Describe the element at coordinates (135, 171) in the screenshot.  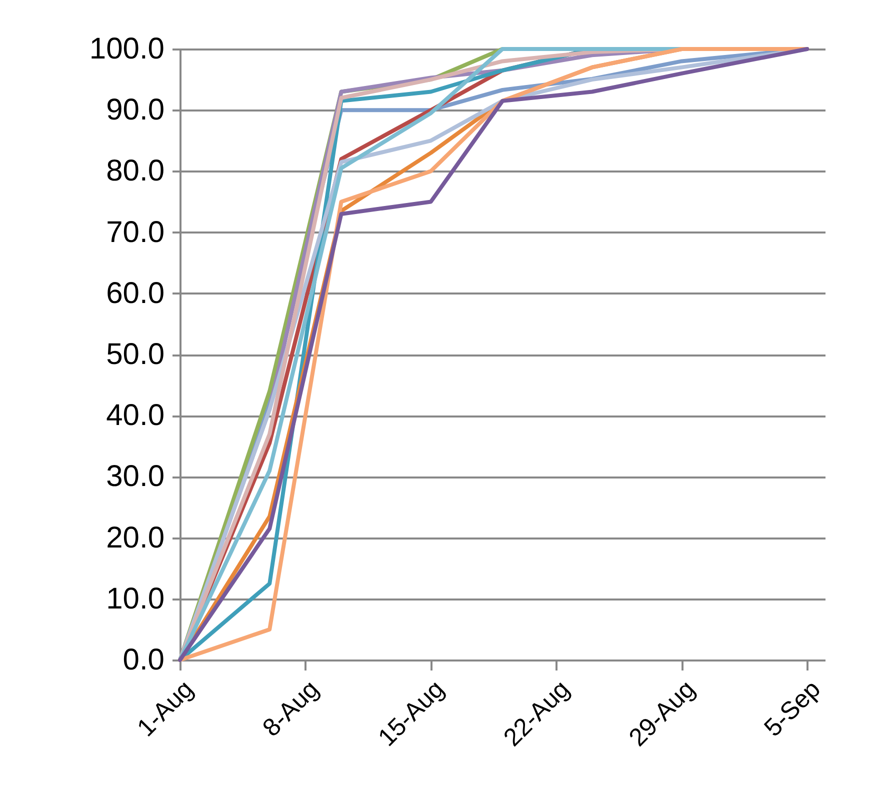
I see `y-tick-label: 80.0` at that location.